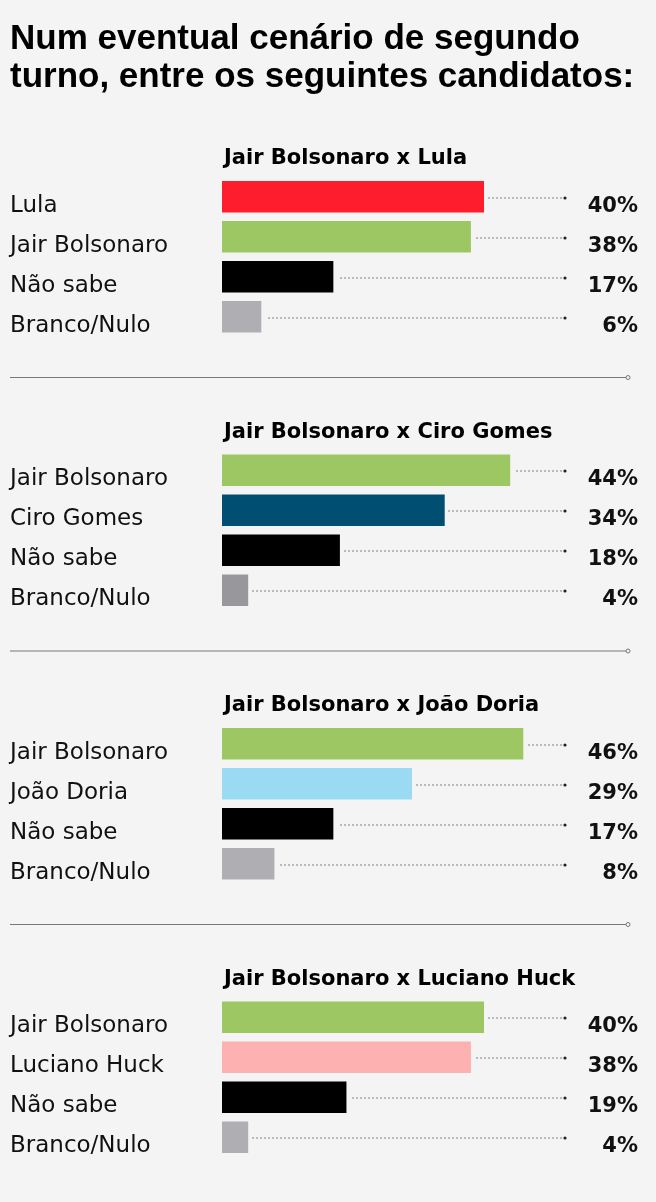 This screenshot has height=1202, width=656. Describe the element at coordinates (612, 478) in the screenshot. I see `data-label: 44%` at that location.